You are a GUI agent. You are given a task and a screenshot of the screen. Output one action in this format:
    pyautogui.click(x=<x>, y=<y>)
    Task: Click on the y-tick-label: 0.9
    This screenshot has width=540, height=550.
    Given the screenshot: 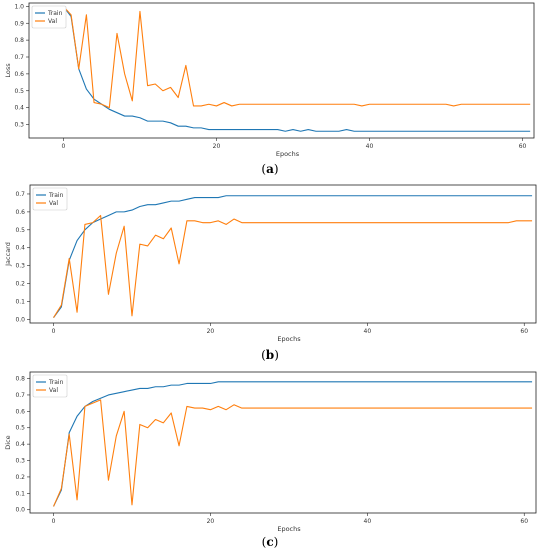 What is the action you would take?
    pyautogui.click(x=19, y=23)
    